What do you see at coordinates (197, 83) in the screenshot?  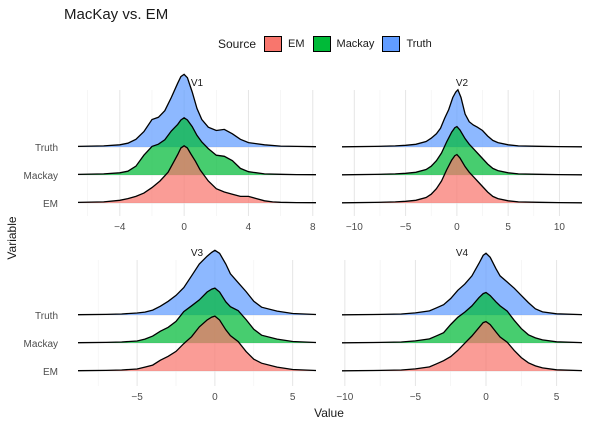 I see `panel-title-v1: V1` at bounding box center [197, 83].